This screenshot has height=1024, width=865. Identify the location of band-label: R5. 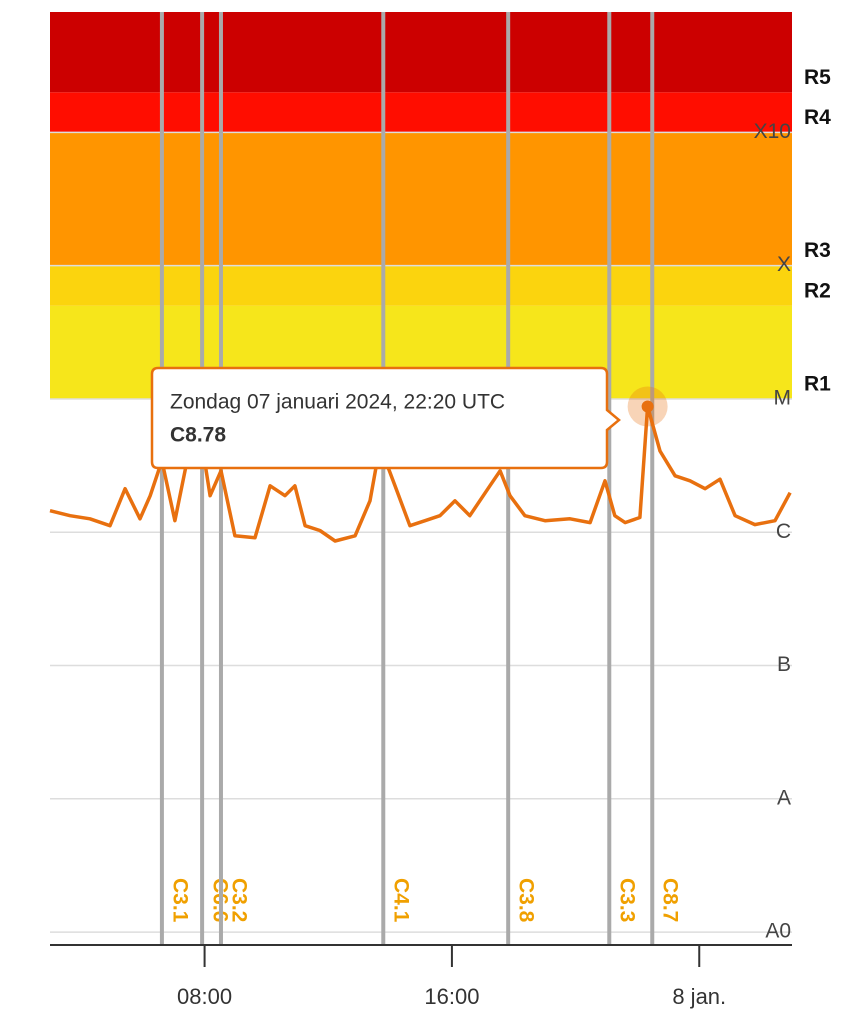
(817, 77).